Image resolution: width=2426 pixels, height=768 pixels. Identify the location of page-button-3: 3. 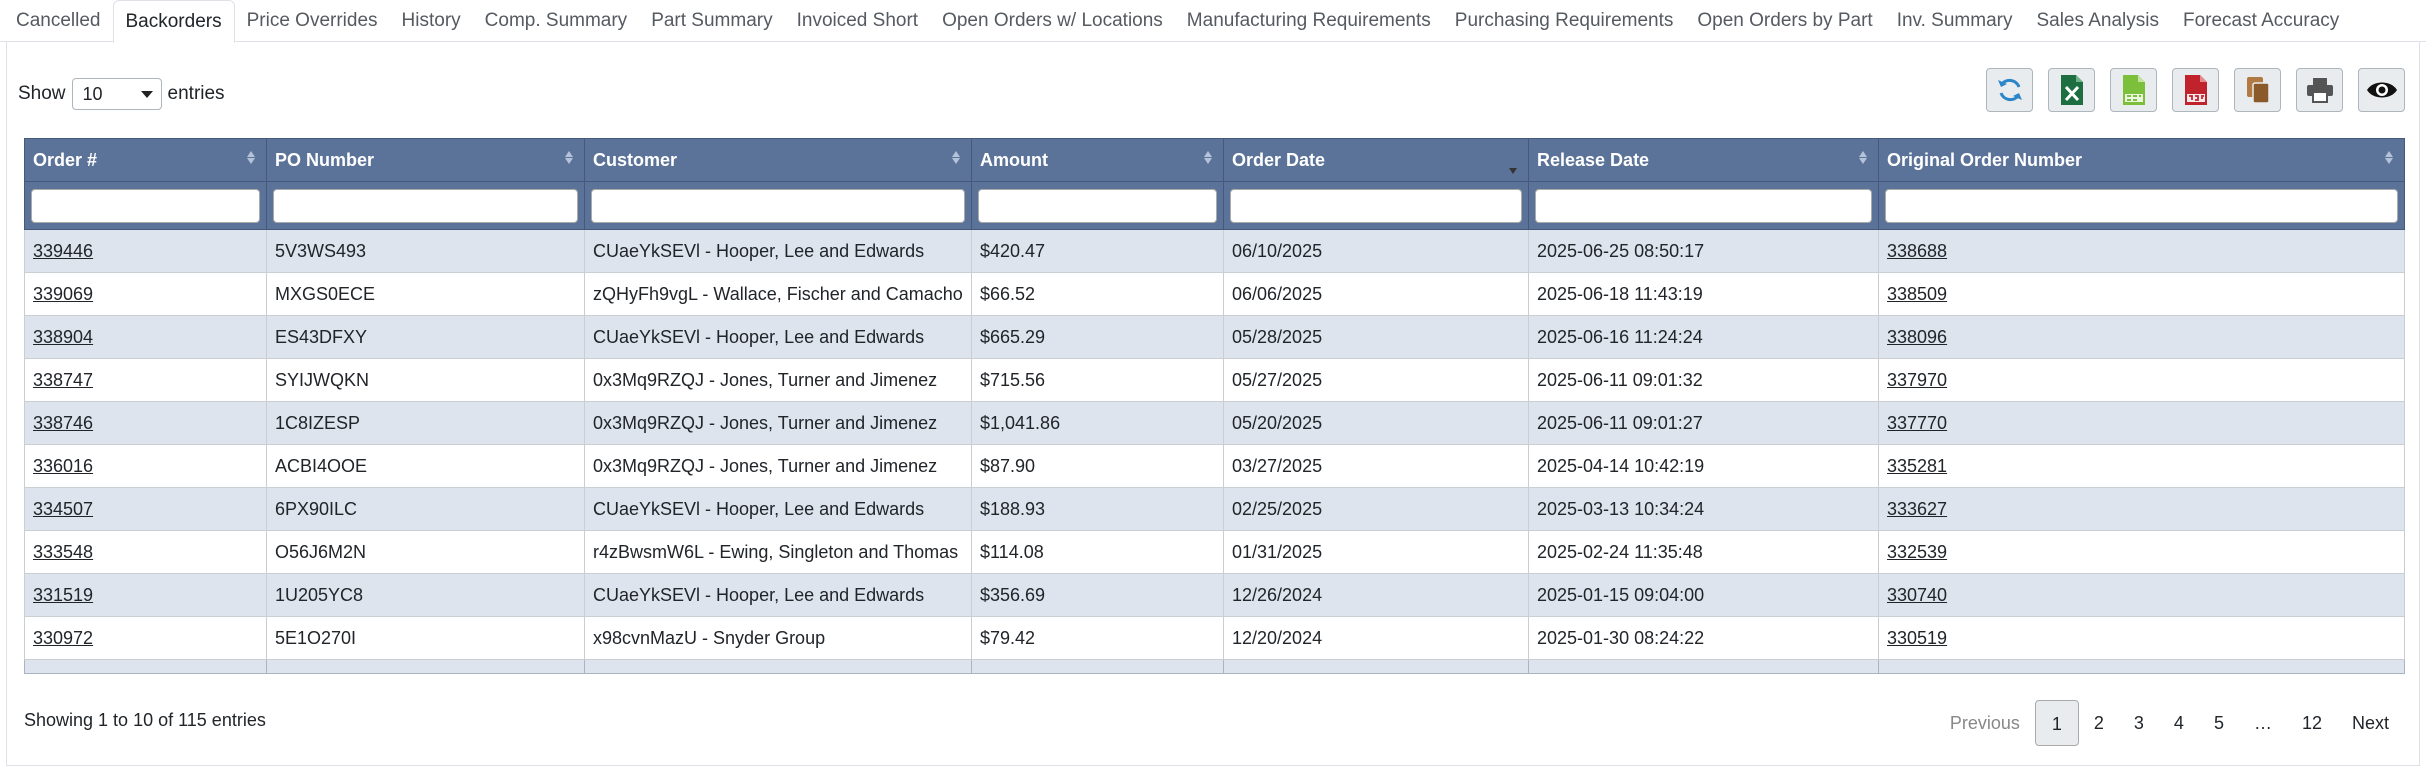
(2138, 723).